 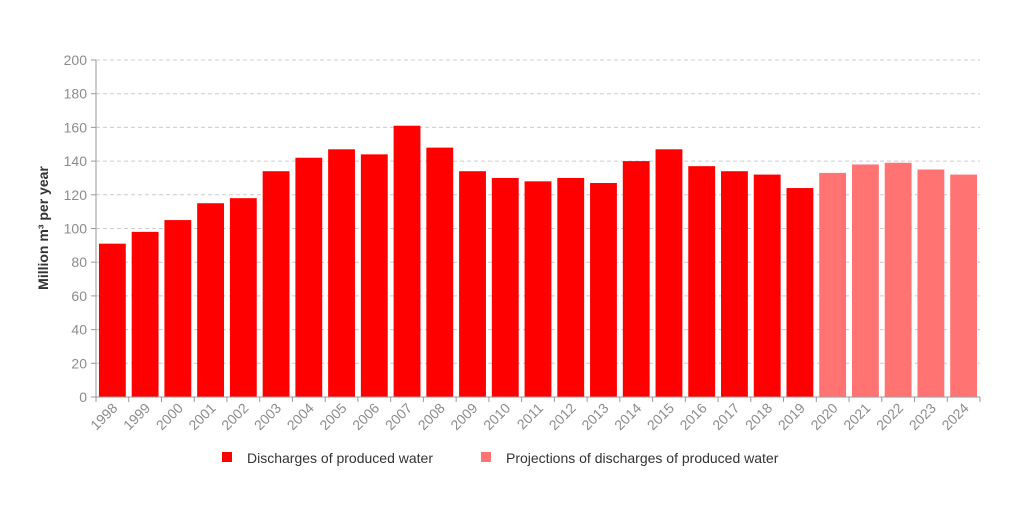 I want to click on x-tick-label: 2020, so click(x=823, y=416).